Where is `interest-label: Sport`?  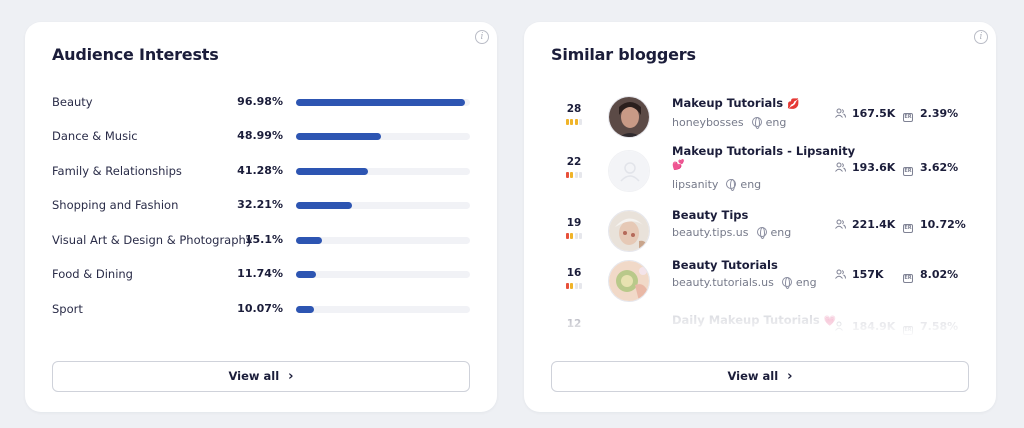 interest-label: Sport is located at coordinates (67, 309).